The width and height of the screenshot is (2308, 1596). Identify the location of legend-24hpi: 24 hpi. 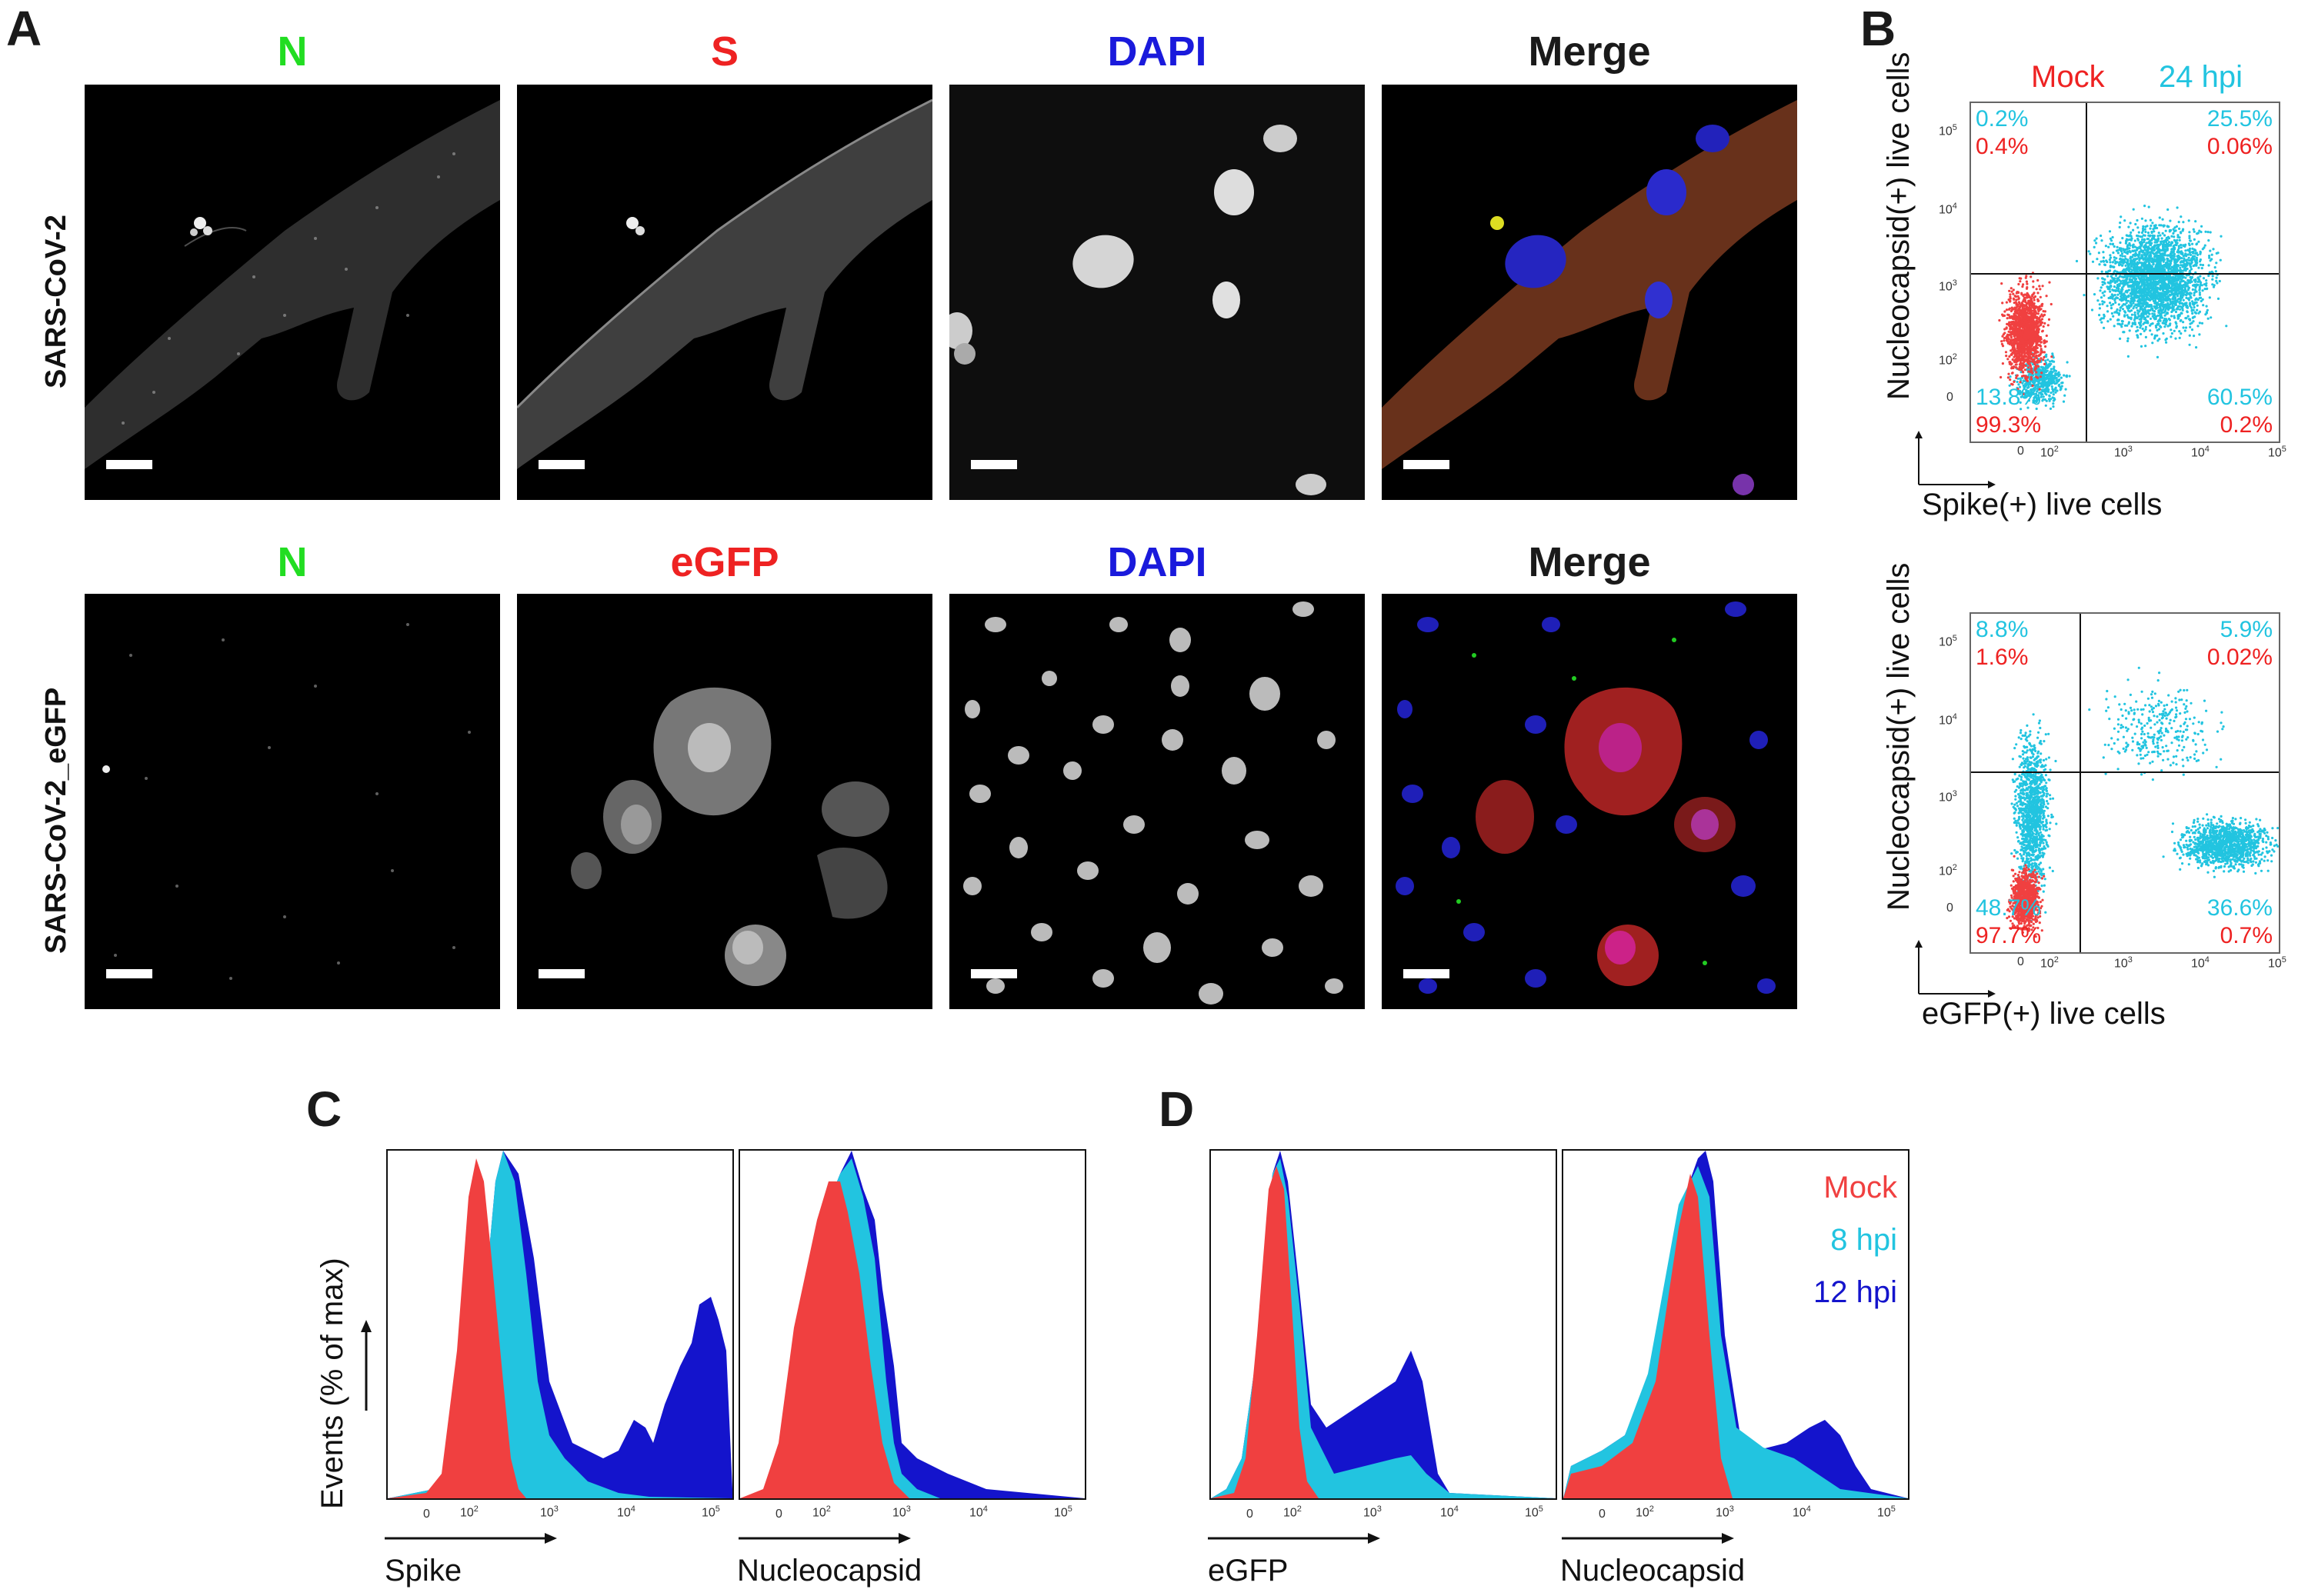
(2201, 77).